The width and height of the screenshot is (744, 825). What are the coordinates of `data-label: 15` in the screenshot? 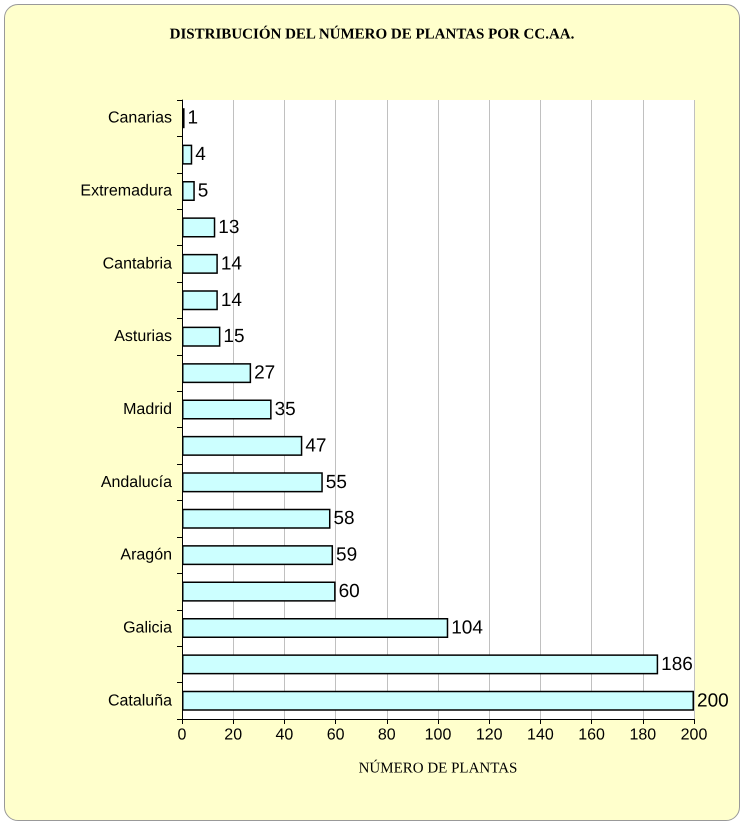 It's located at (234, 337).